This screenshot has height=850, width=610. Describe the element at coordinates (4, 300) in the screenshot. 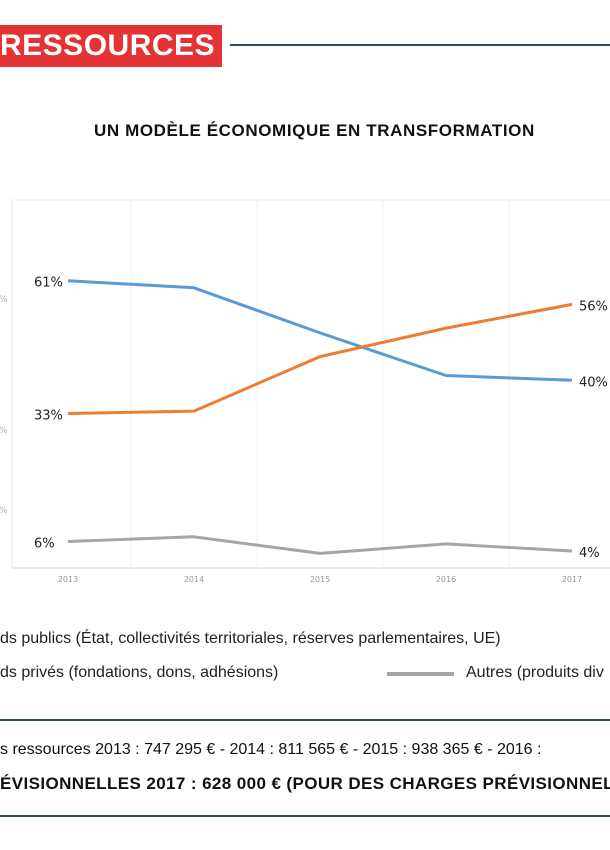

I see `y-tick-fragment-0: %` at that location.